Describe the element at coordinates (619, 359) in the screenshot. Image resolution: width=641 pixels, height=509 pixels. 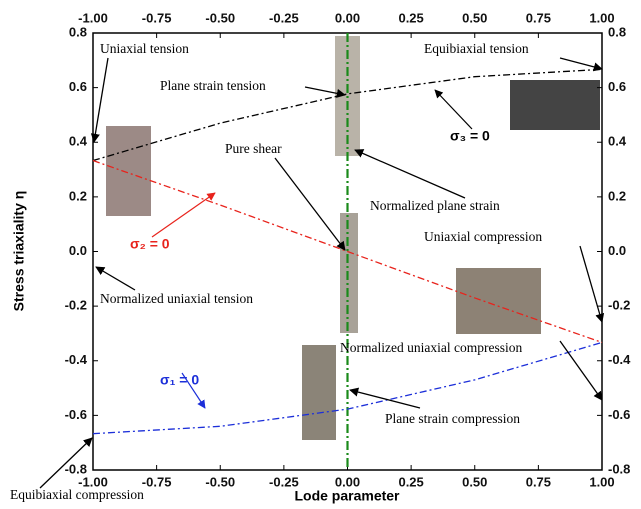
I see `y-right-tick-label: -0.4` at that location.